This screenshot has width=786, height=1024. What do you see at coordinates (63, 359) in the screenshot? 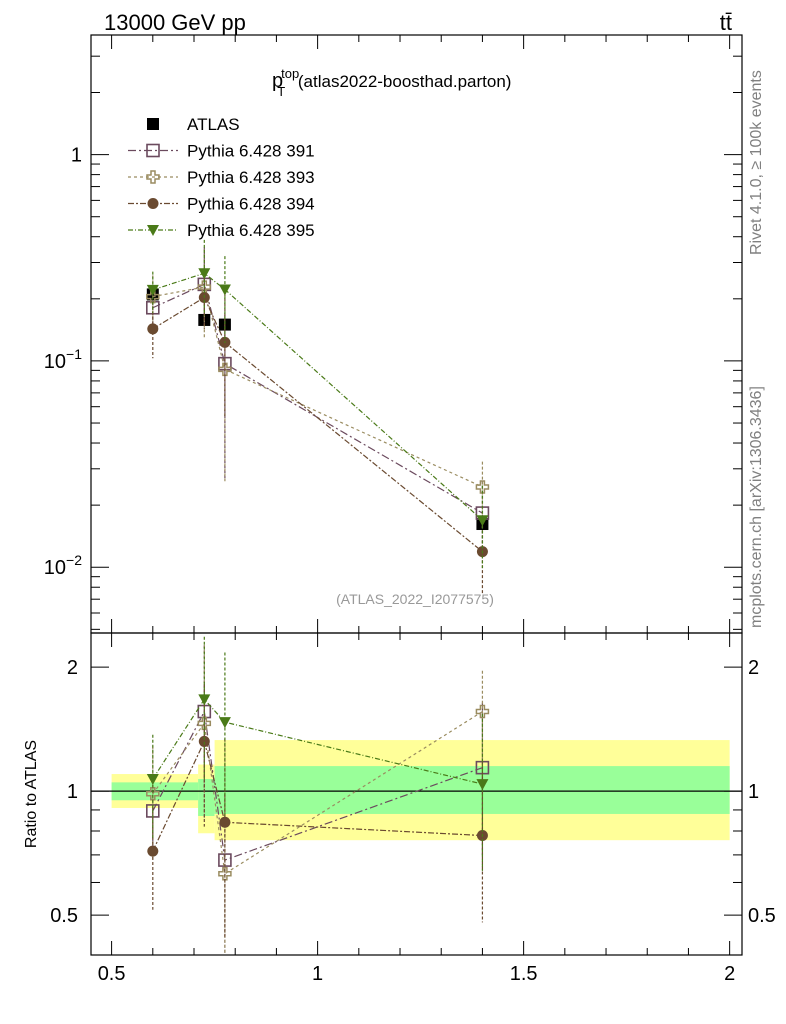
I see `main-ytick-label: 10⁻¹` at bounding box center [63, 359].